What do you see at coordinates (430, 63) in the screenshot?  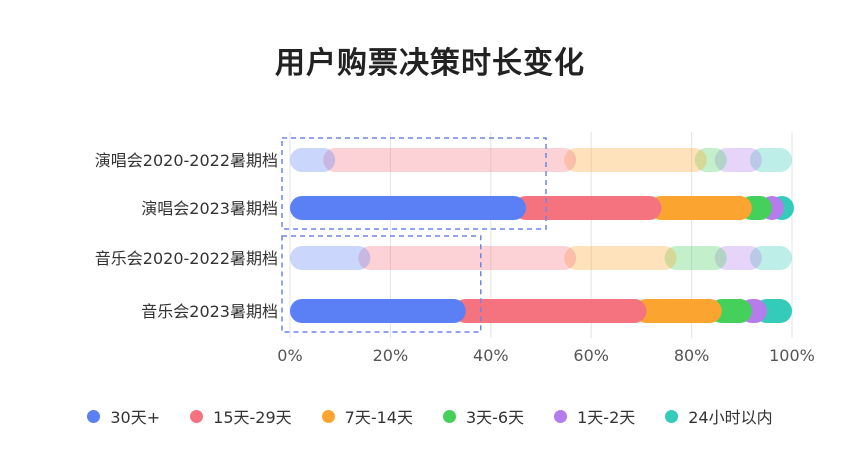 I see `chart-title: 用户购票决策时长变化` at bounding box center [430, 63].